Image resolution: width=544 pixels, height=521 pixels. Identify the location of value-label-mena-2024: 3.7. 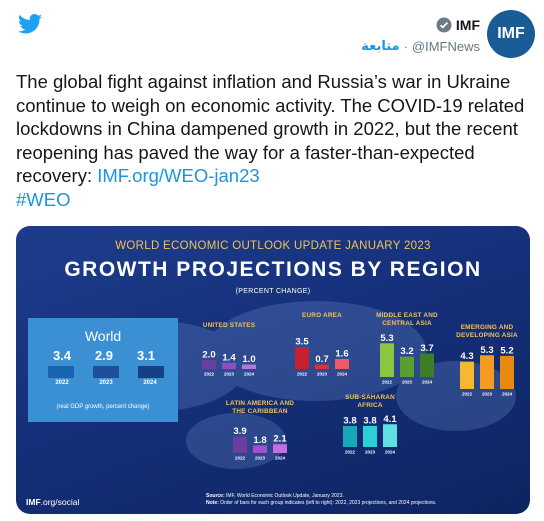
(426, 348).